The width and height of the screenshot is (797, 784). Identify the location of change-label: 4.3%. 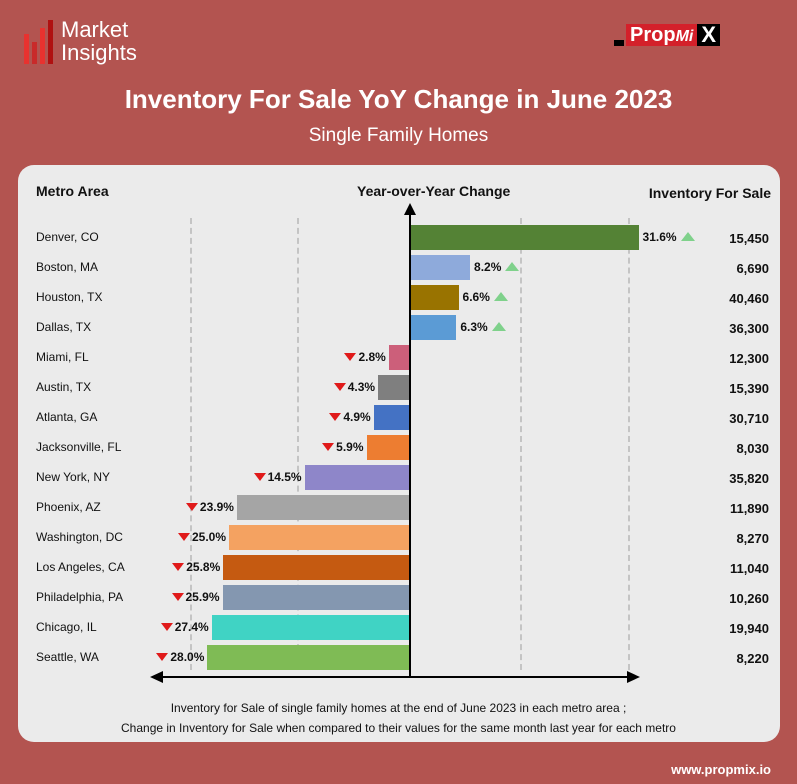
(354, 387).